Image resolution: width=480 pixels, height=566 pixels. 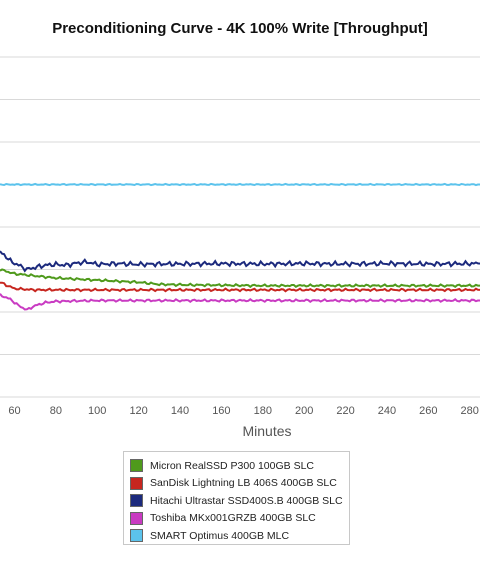 What do you see at coordinates (97, 411) in the screenshot?
I see `x-tick-label: 100` at bounding box center [97, 411].